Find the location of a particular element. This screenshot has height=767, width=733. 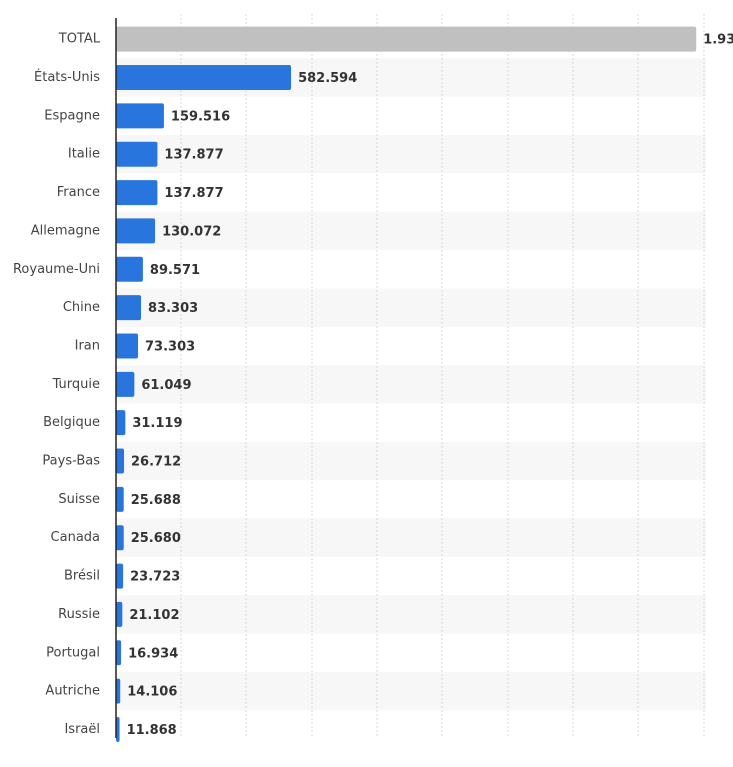

category-label: Suisse is located at coordinates (79, 499).